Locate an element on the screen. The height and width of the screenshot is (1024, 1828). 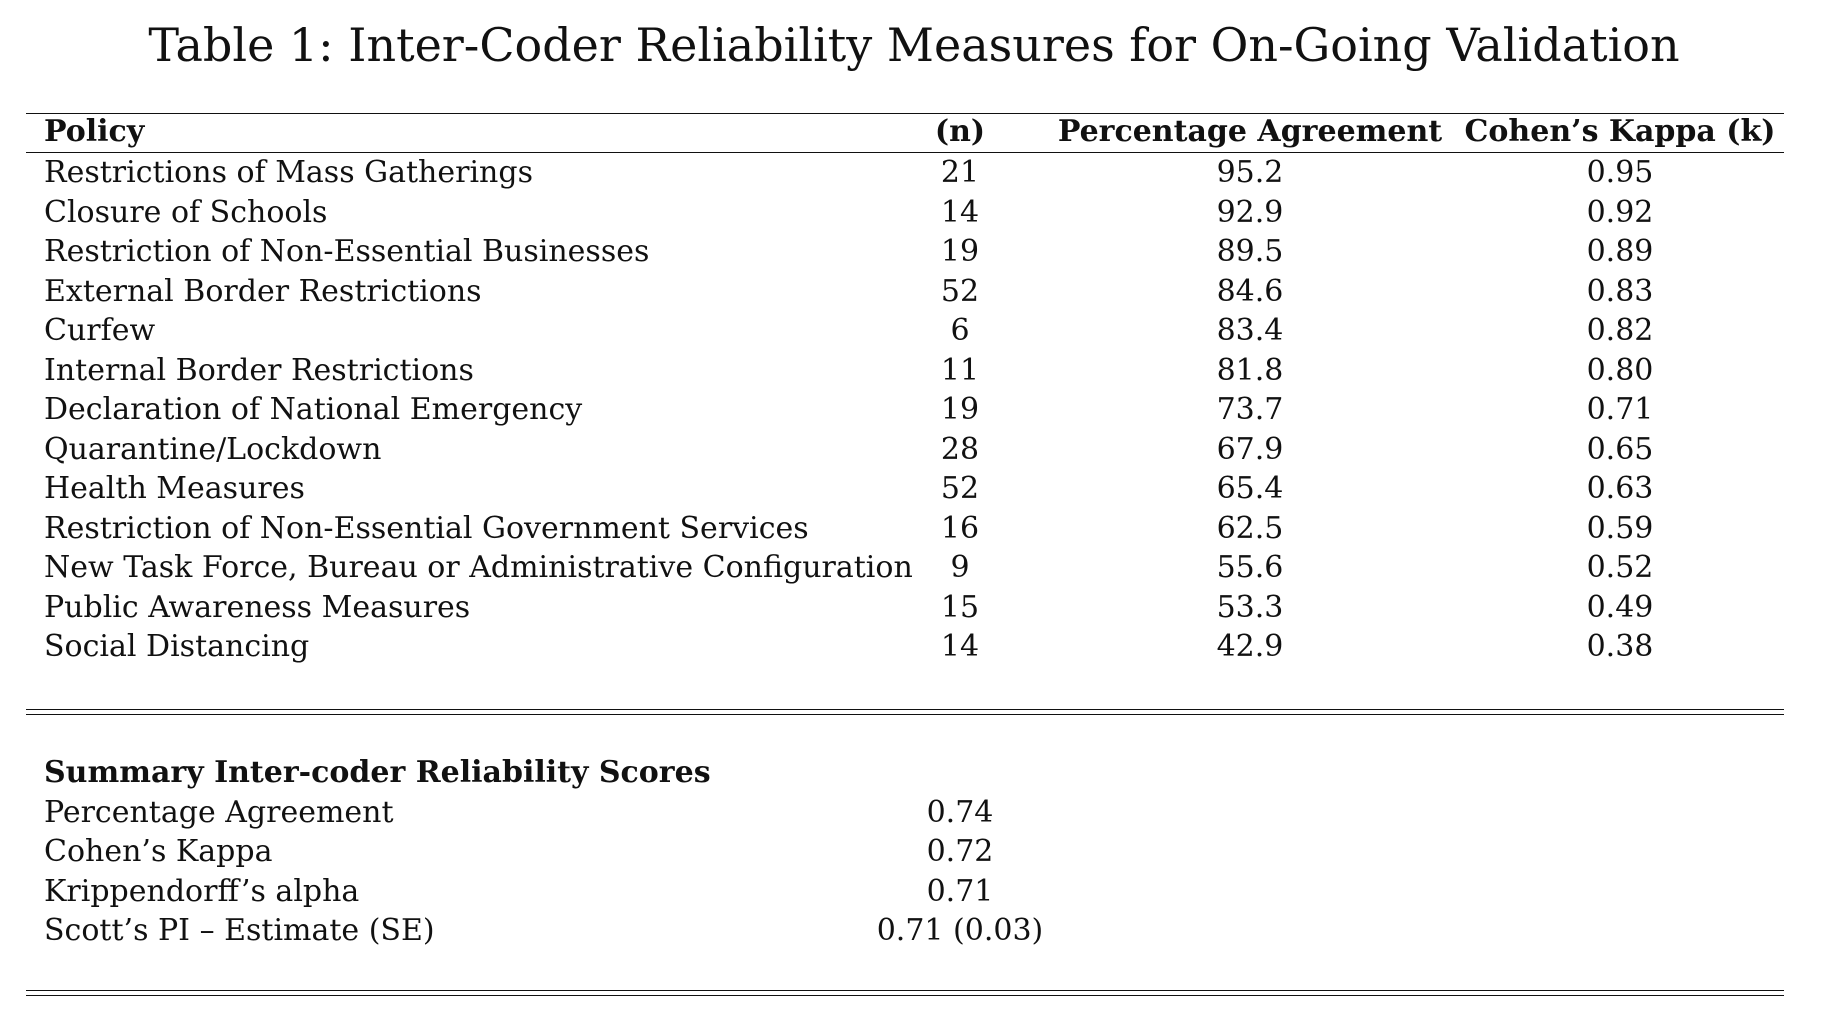
percentage-agreement-cell: 73.7 is located at coordinates (1250, 409).